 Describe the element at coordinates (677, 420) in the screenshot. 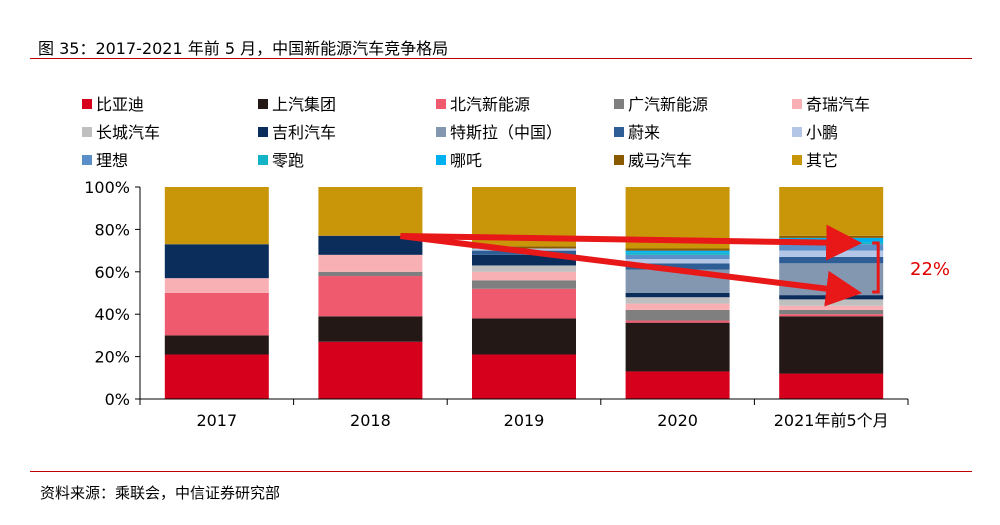

I see `x-tick-label: 2020` at that location.